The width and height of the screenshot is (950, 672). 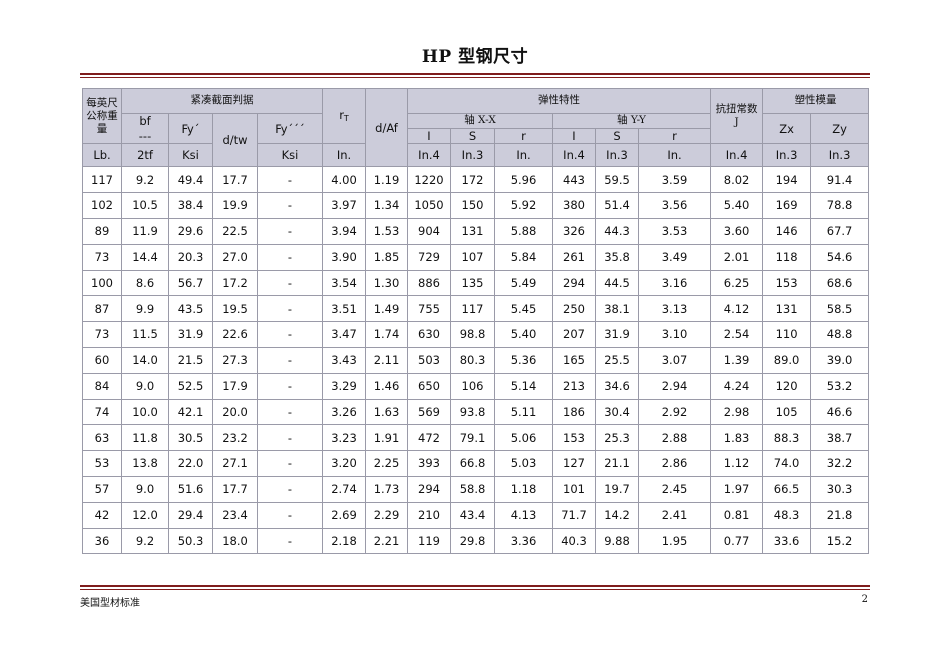 I want to click on col-weight-header: 每英尺公称重量, so click(x=102, y=116).